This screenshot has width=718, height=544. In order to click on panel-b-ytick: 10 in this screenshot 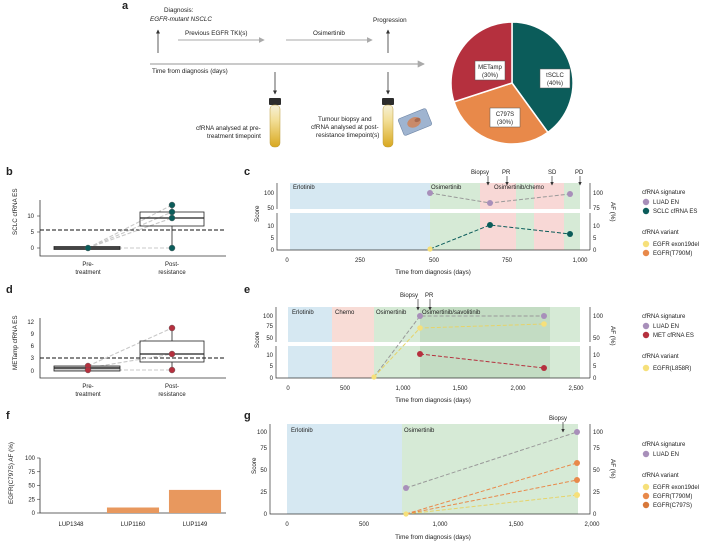, I will do `click(30, 217)`.